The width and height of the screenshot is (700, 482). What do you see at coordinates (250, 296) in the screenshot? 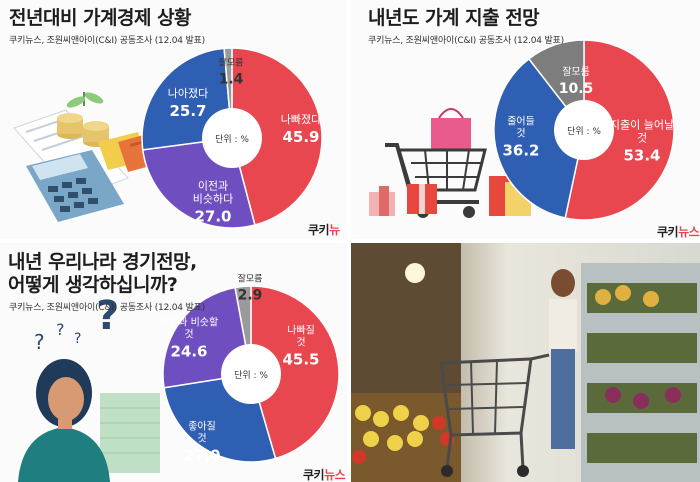
I see `slice-value: 2.9` at bounding box center [250, 296].